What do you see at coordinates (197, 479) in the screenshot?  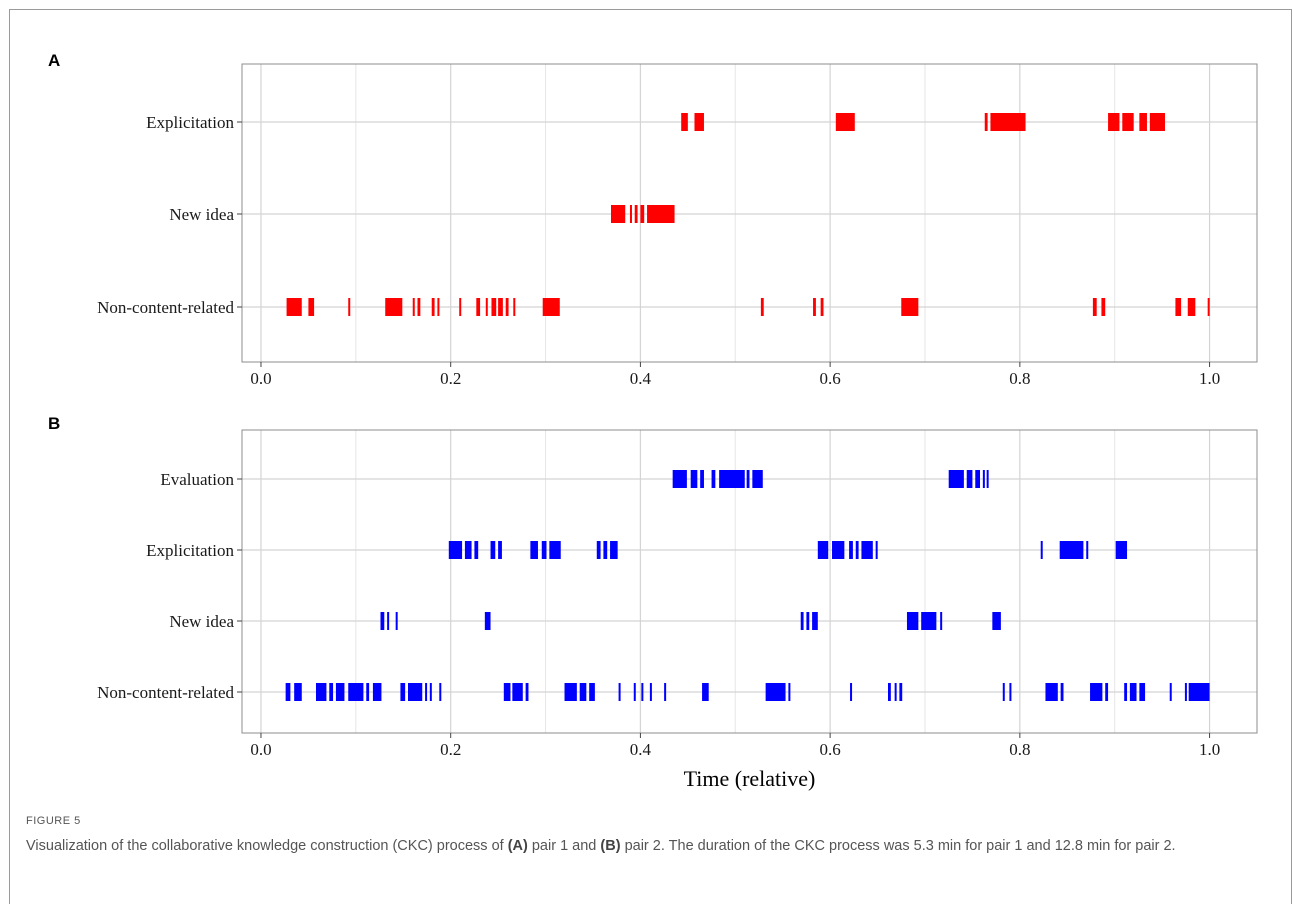 I see `y-tick-label: Evaluation` at bounding box center [197, 479].